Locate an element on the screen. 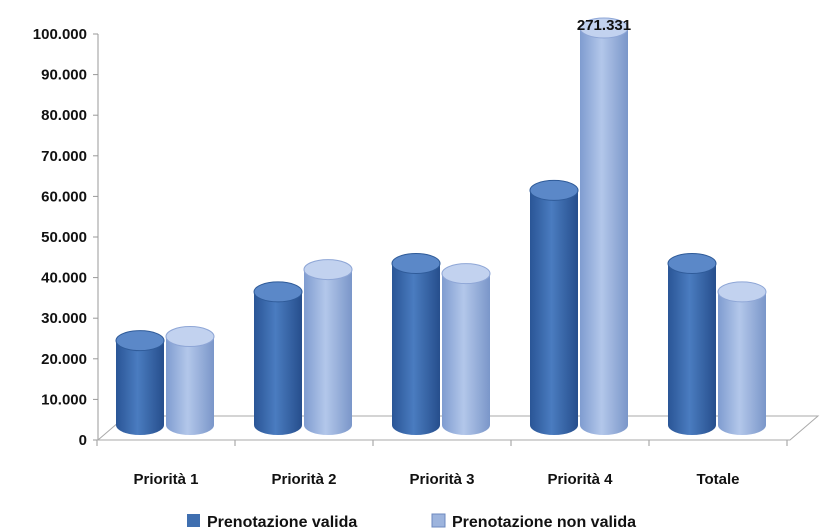 The image size is (821, 532). y-tick-label: 70.000 is located at coordinates (64, 156).